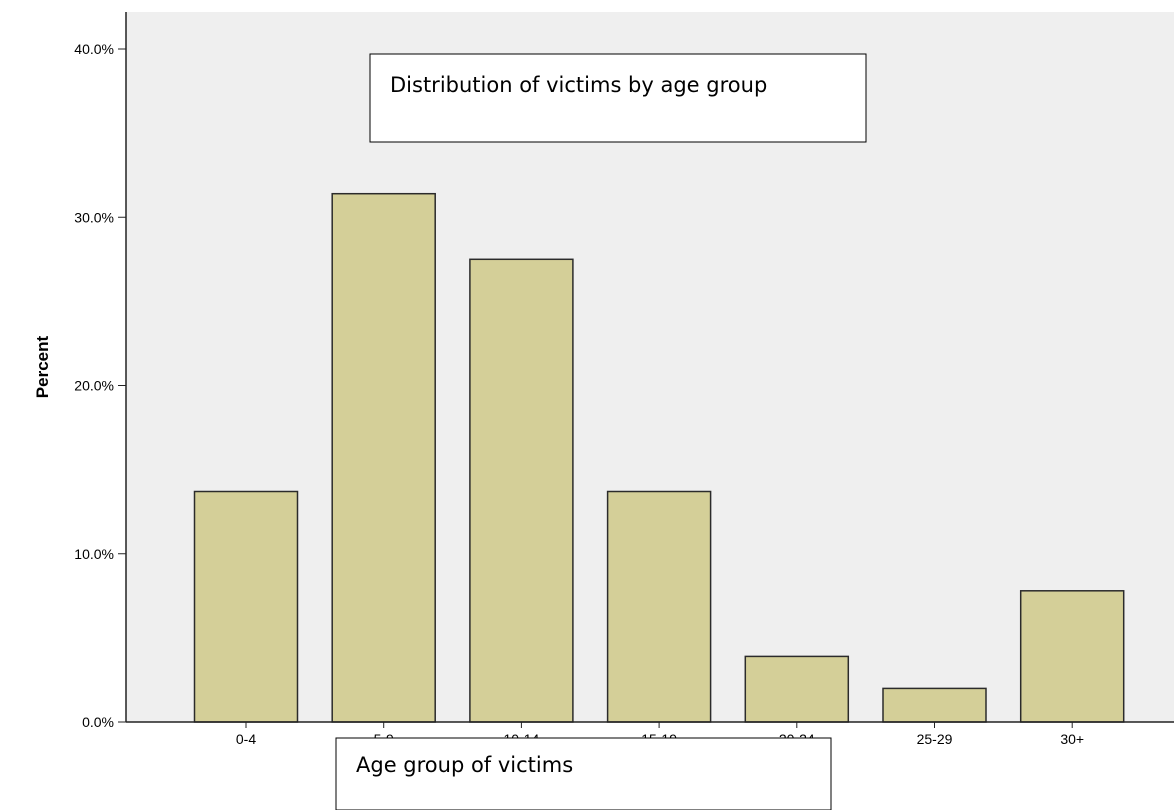 Image resolution: width=1174 pixels, height=810 pixels. I want to click on x-tick-label: 30+, so click(1072, 739).